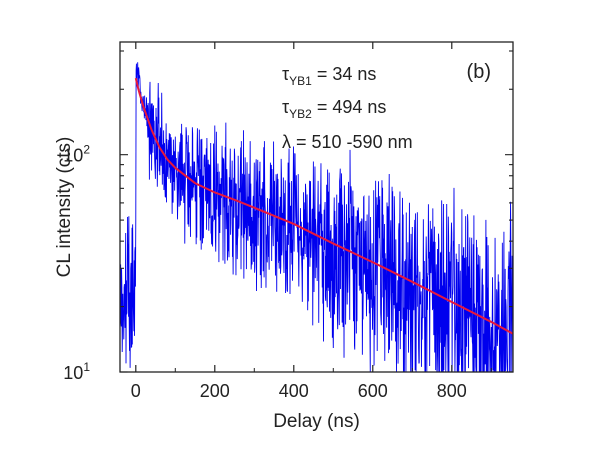 The image size is (615, 461). What do you see at coordinates (479, 72) in the screenshot?
I see `panel-label: (b)` at bounding box center [479, 72].